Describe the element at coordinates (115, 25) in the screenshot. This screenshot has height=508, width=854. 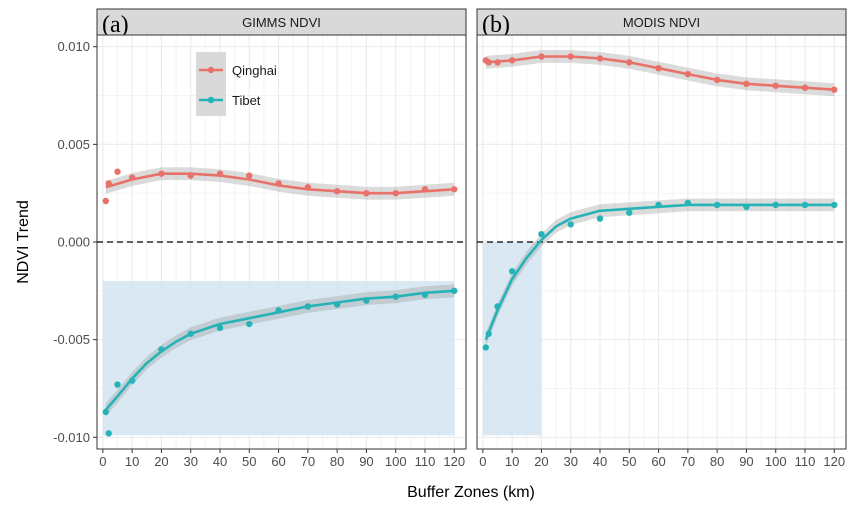
I see `panel-a-letter: (a)` at that location.